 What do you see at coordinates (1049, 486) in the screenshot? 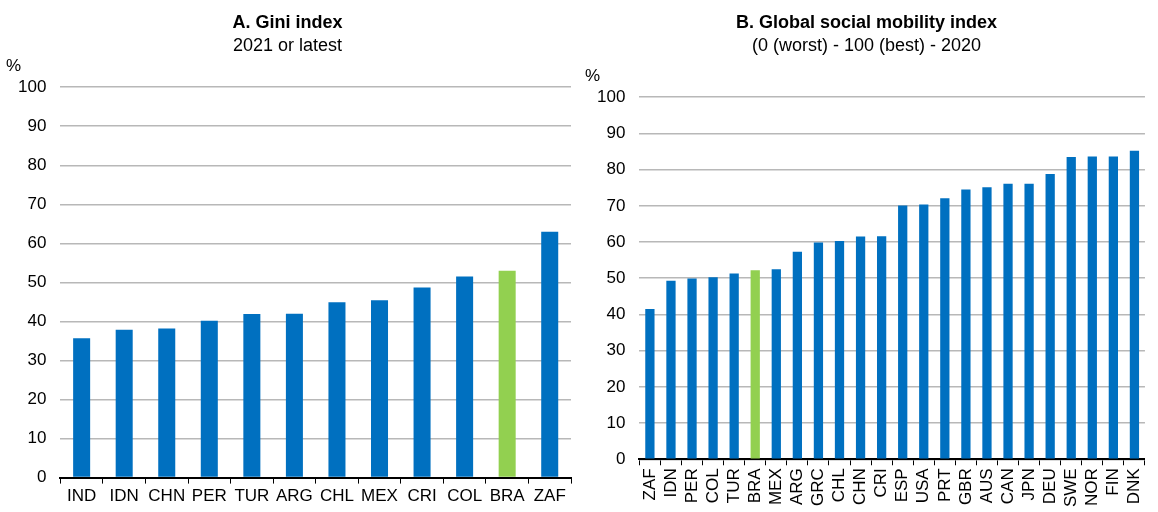
I see `x-tick-label: DEU` at bounding box center [1049, 486].